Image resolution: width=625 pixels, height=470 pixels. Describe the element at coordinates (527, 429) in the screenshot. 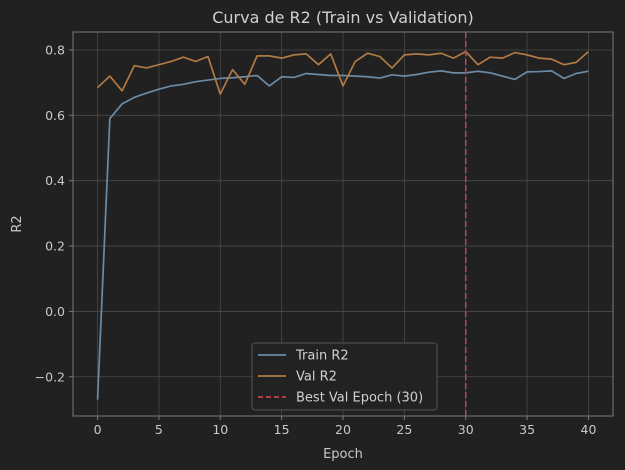

I see `x-tick-label: 35` at that location.